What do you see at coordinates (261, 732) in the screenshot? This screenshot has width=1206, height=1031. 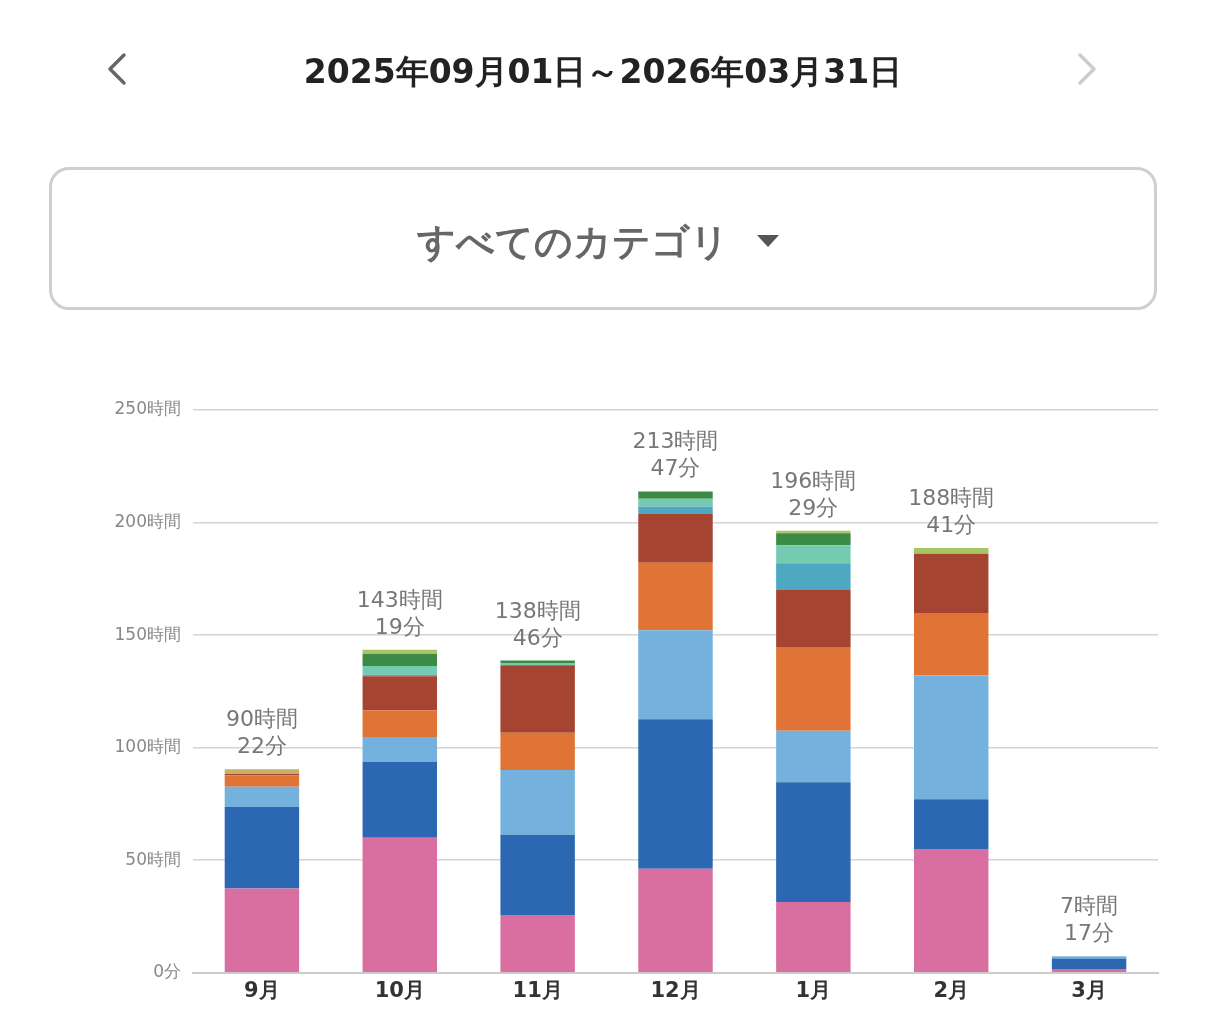 I see `total-label: 90時間 22分` at bounding box center [261, 732].